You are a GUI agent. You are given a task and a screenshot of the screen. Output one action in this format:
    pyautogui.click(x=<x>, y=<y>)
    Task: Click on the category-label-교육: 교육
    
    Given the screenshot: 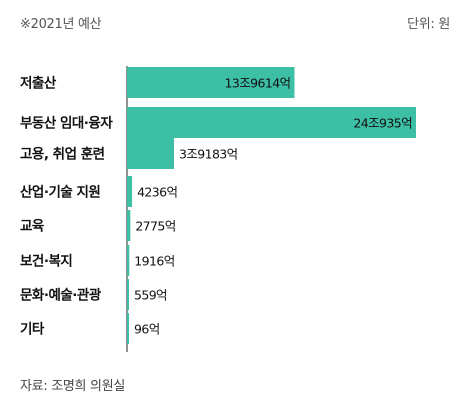 What is the action you would take?
    pyautogui.click(x=32, y=227)
    